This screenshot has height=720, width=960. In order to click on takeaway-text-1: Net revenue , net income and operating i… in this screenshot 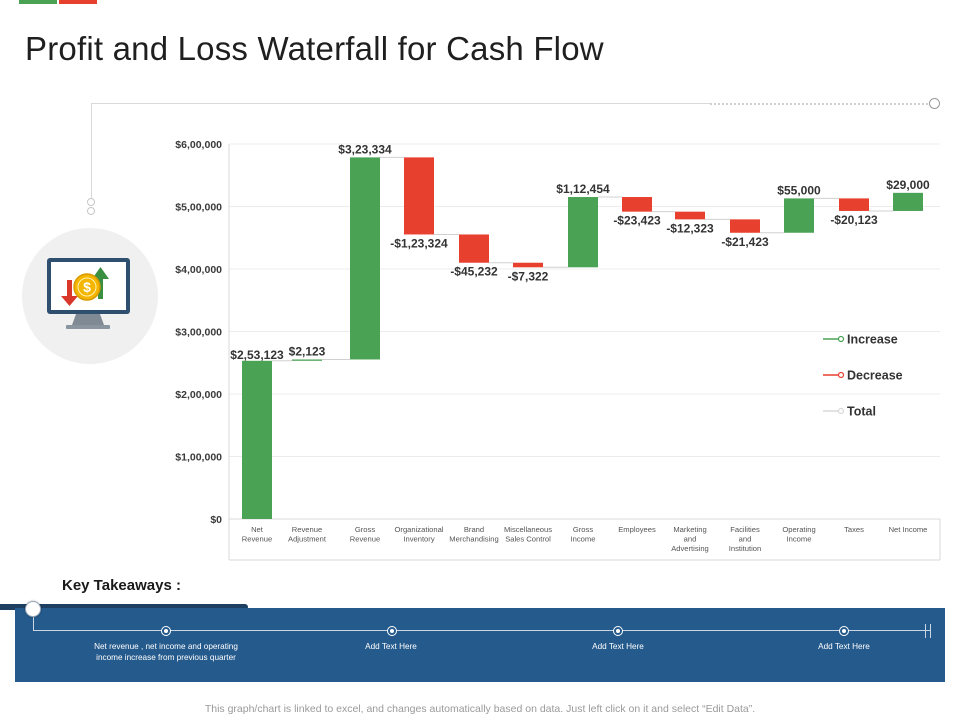, I will do `click(166, 652)`.